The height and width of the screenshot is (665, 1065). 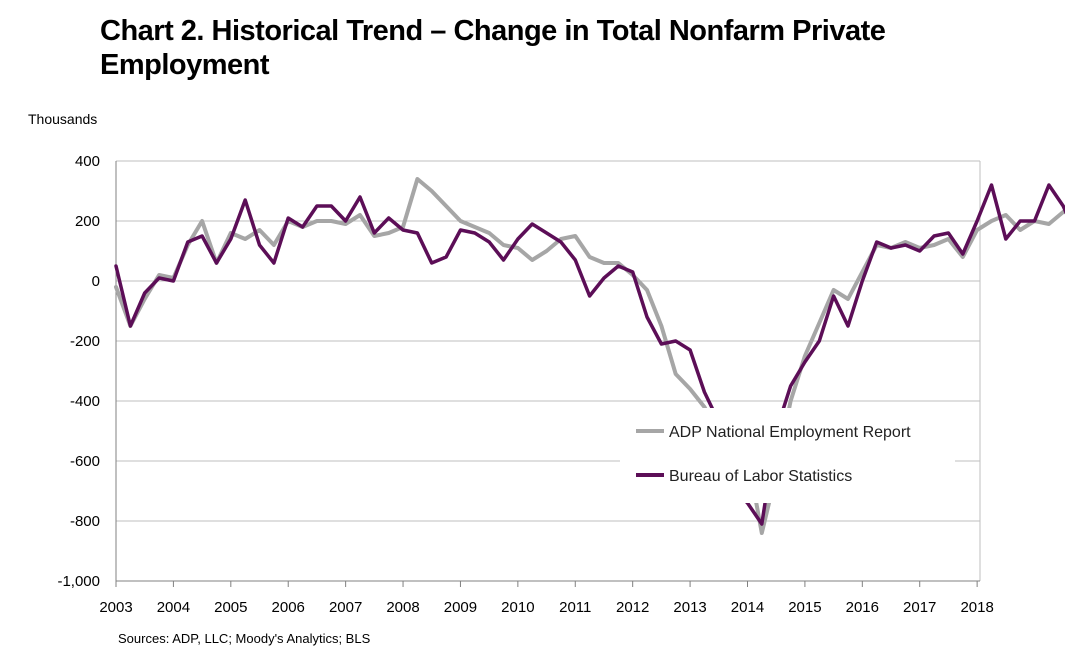 I want to click on x-tick-label: 2010, so click(x=517, y=607).